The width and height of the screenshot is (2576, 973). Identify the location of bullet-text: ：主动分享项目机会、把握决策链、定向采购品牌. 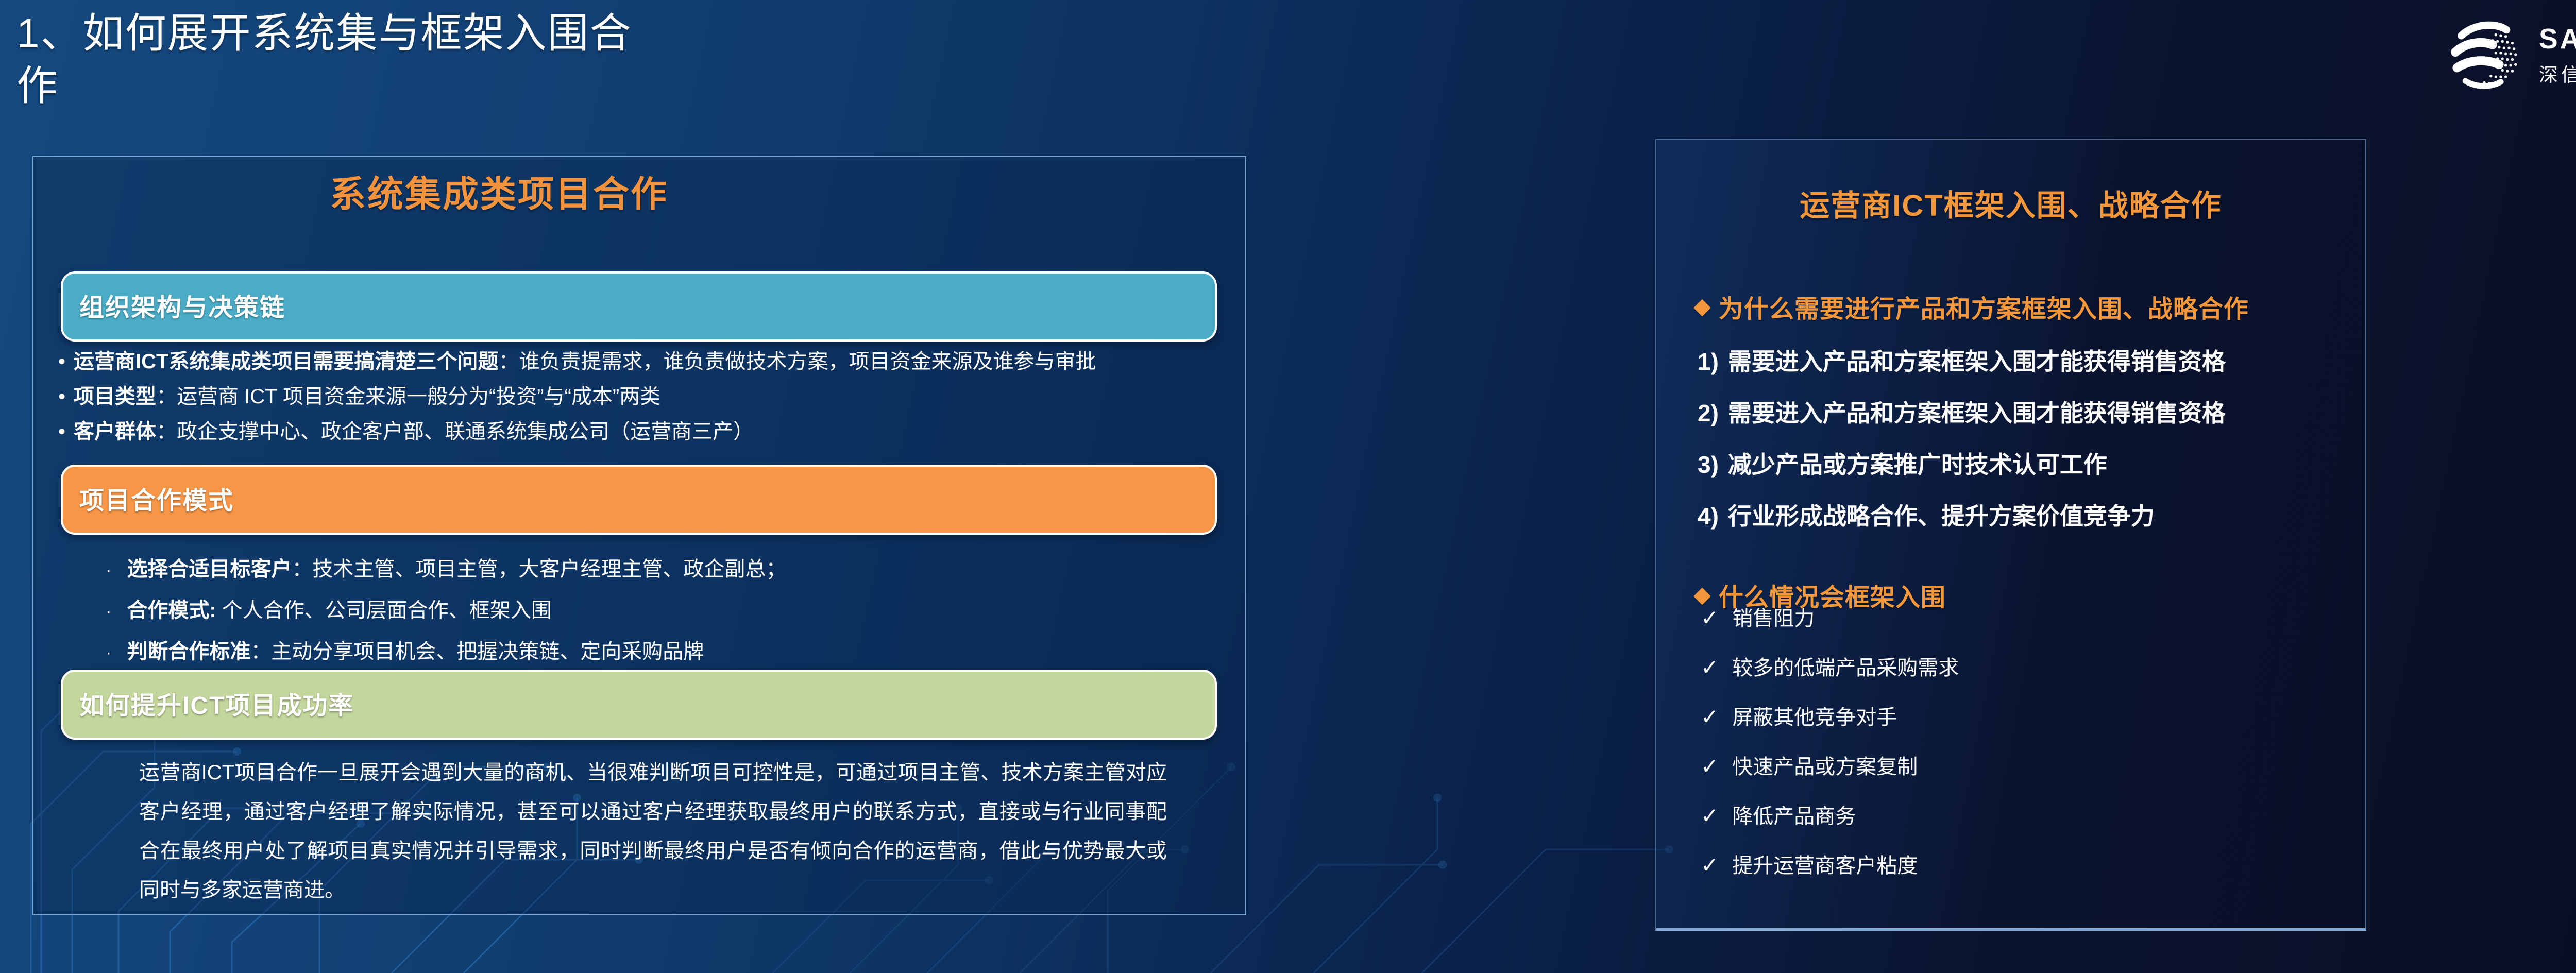
(477, 651).